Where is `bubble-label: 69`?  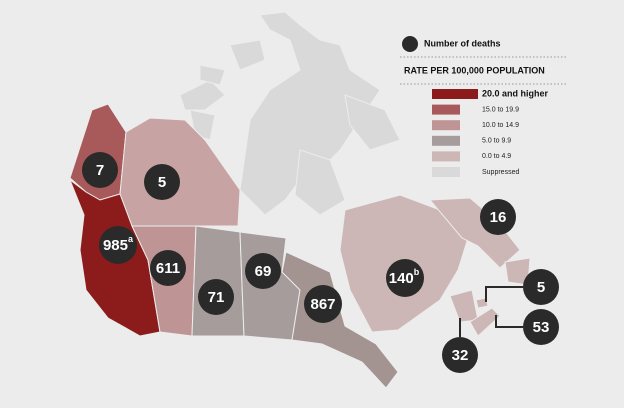 bubble-label: 69 is located at coordinates (263, 271).